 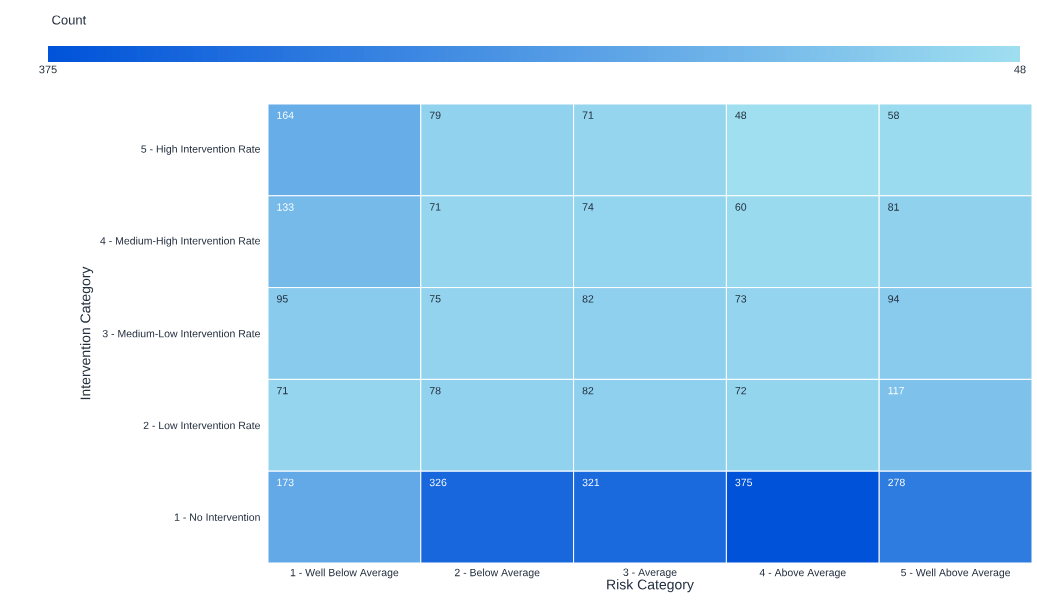 What do you see at coordinates (180, 241) in the screenshot?
I see `y-tick-label: 4 - Medium-High Intervention Rate` at bounding box center [180, 241].